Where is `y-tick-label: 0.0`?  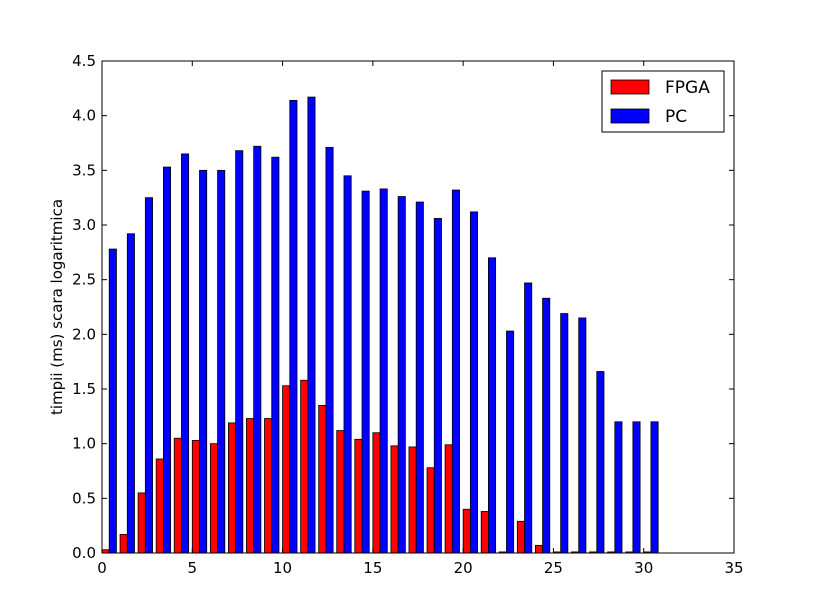 y-tick-label: 0.0 is located at coordinates (84, 553).